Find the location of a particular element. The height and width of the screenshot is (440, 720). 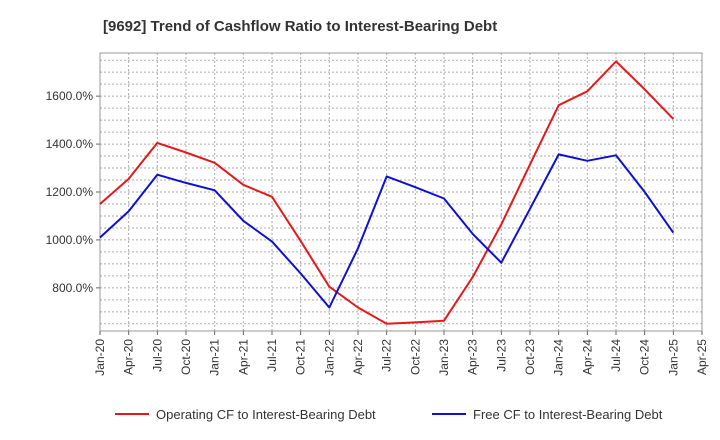

x-tick-label: Apr-21 is located at coordinates (243, 357).